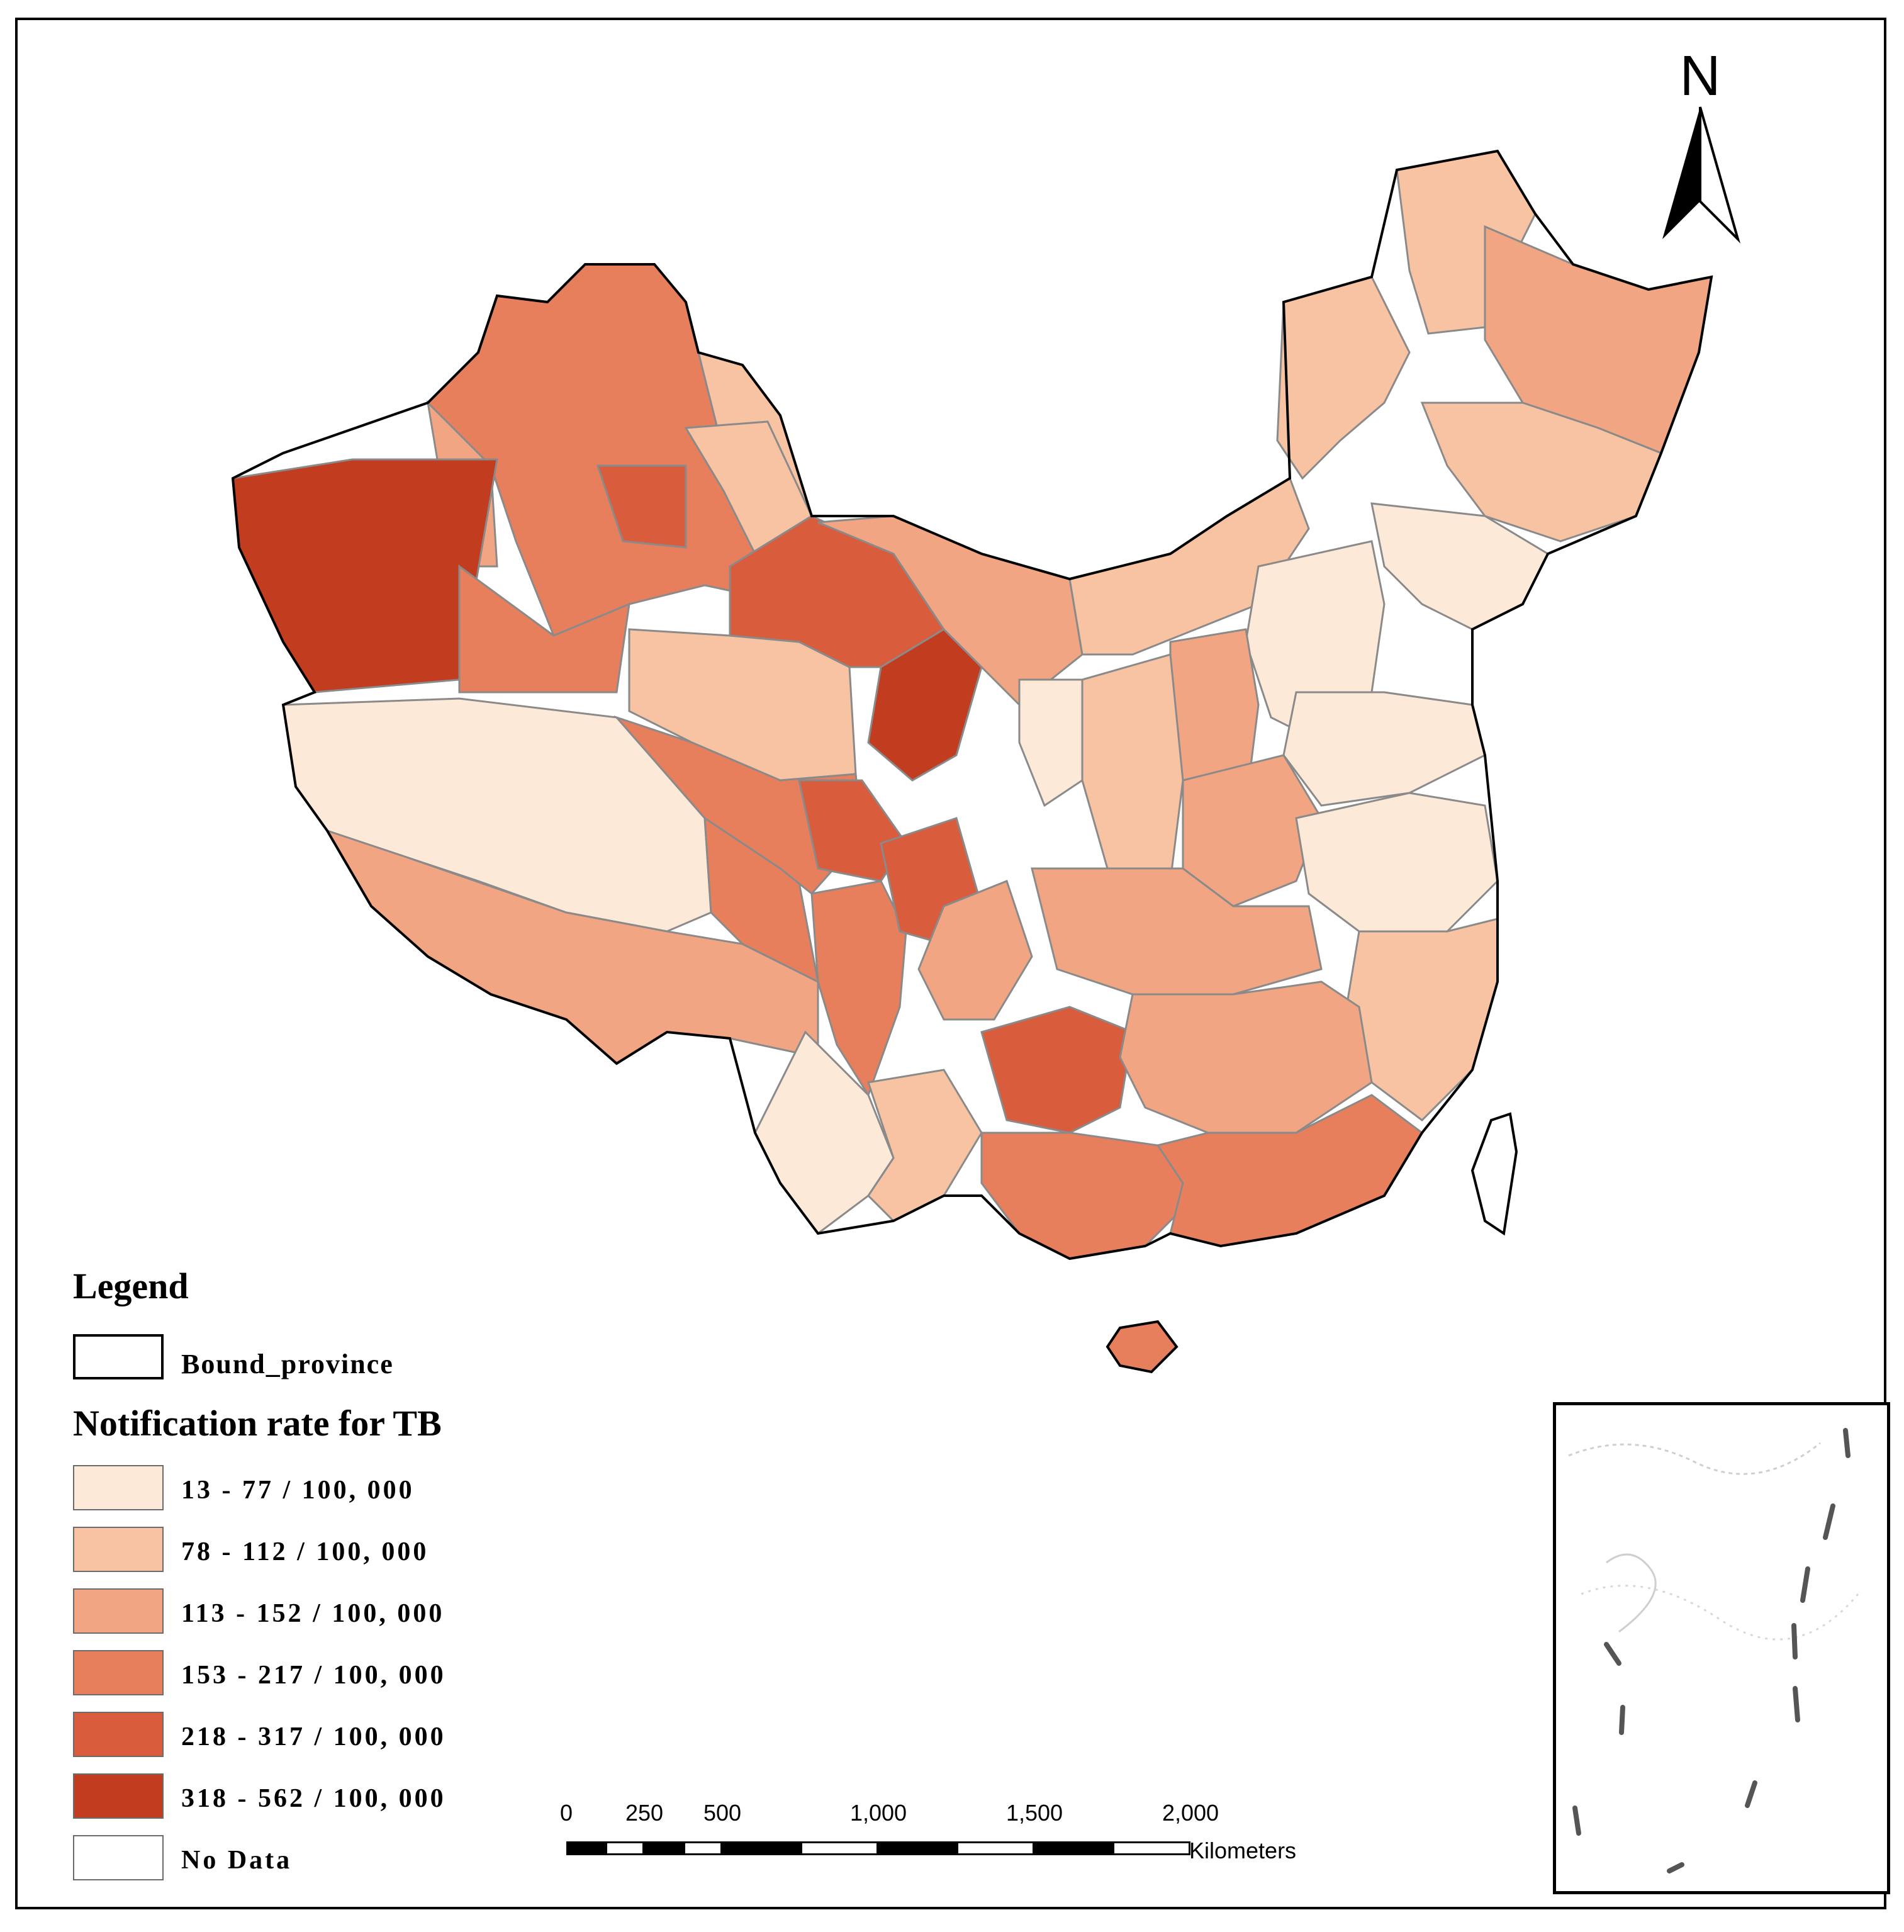 The image size is (1904, 1932). Describe the element at coordinates (1051, 742) in the screenshot. I see `region-ningxia` at that location.